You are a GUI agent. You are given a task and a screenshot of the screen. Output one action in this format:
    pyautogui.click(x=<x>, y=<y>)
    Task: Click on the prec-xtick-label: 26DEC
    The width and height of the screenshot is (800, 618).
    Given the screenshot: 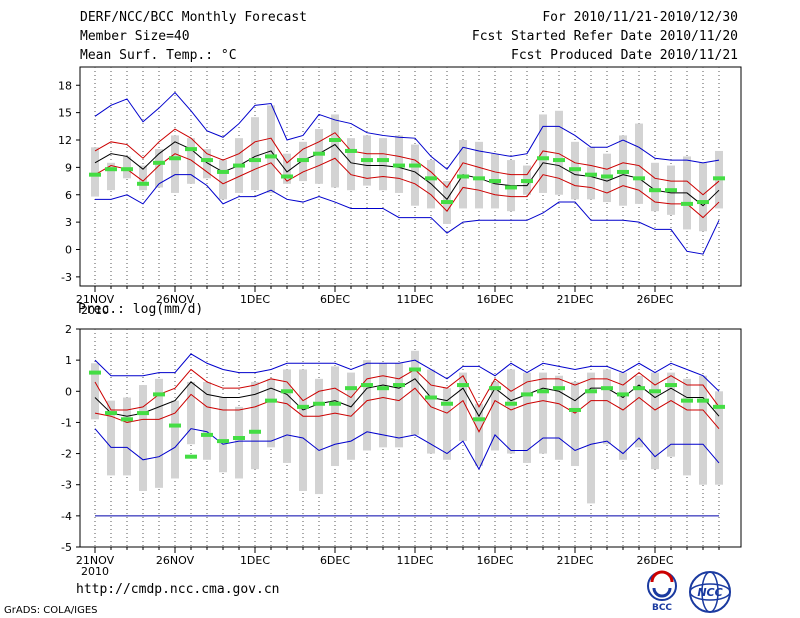 What is the action you would take?
    pyautogui.click(x=654, y=560)
    